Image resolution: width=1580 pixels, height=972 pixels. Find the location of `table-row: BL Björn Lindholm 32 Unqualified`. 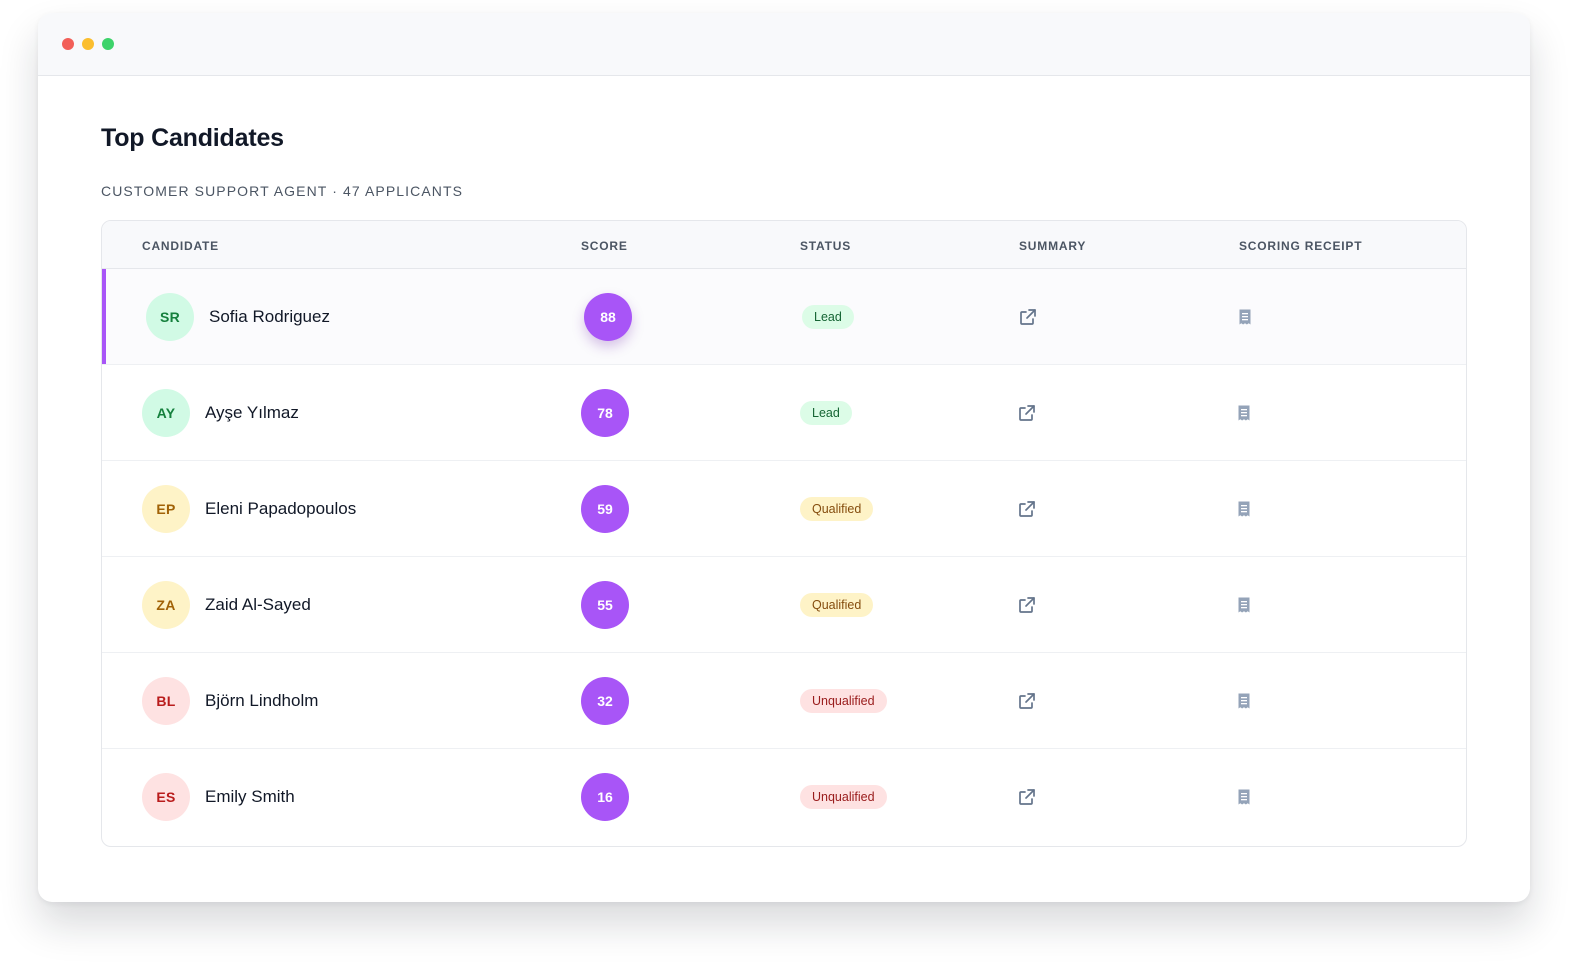

table-row: BL Björn Lindholm 32 Unqualified is located at coordinates (784, 701).